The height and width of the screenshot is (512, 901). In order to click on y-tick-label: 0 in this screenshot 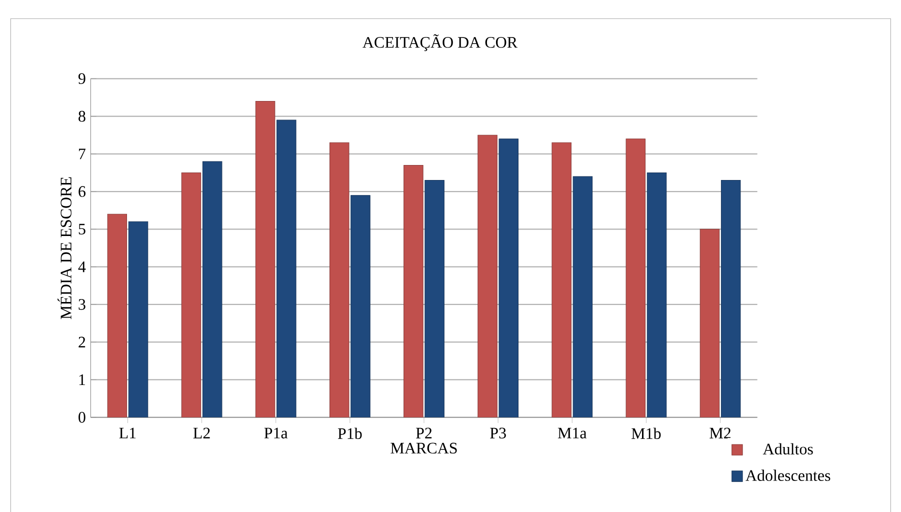, I will do `click(82, 417)`.